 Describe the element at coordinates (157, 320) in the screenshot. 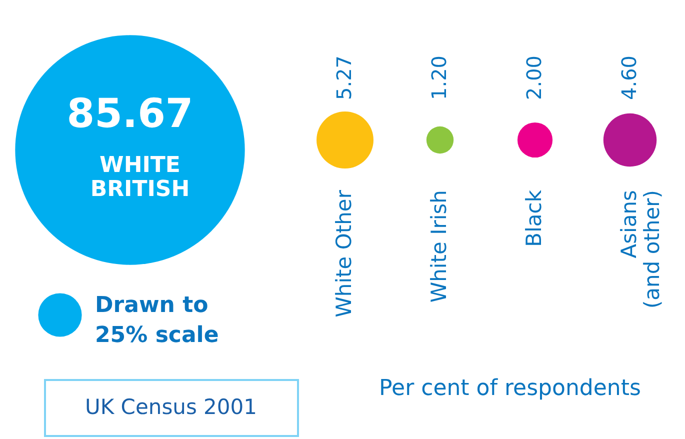

I see `text: Drawn to 25% scale` at that location.